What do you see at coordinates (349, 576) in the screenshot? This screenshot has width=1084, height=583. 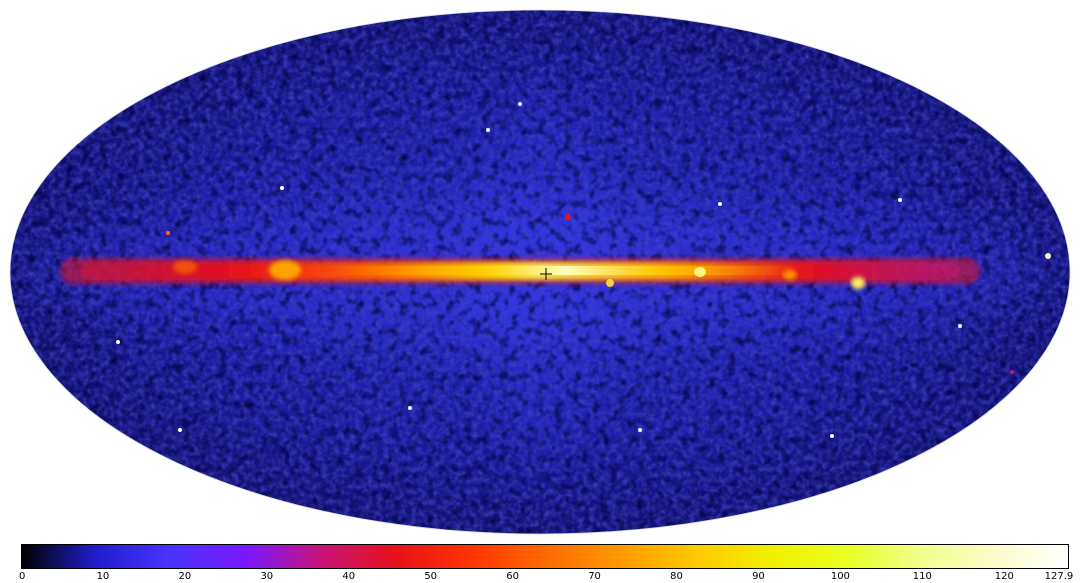 I see `colorbar-tick-label: 40` at bounding box center [349, 576].